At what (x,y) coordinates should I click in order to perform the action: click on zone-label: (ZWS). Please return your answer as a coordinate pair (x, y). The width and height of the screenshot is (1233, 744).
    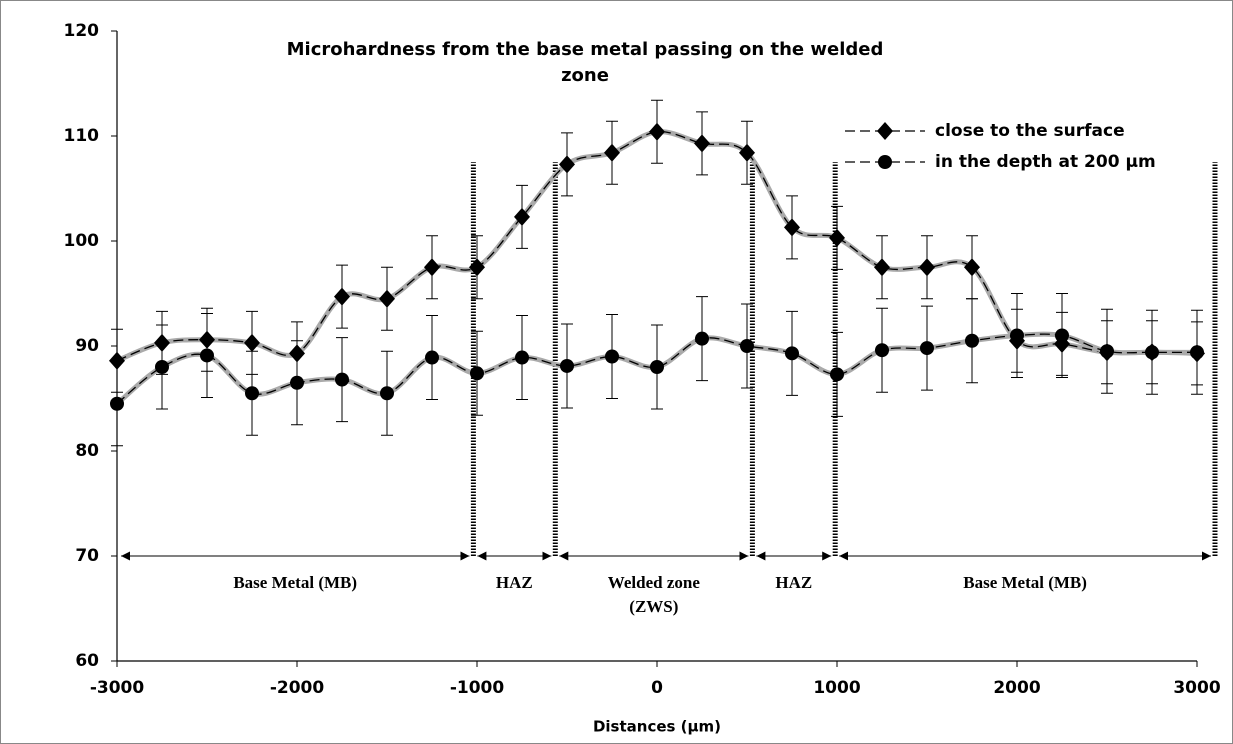
    Looking at the image, I should click on (653, 606).